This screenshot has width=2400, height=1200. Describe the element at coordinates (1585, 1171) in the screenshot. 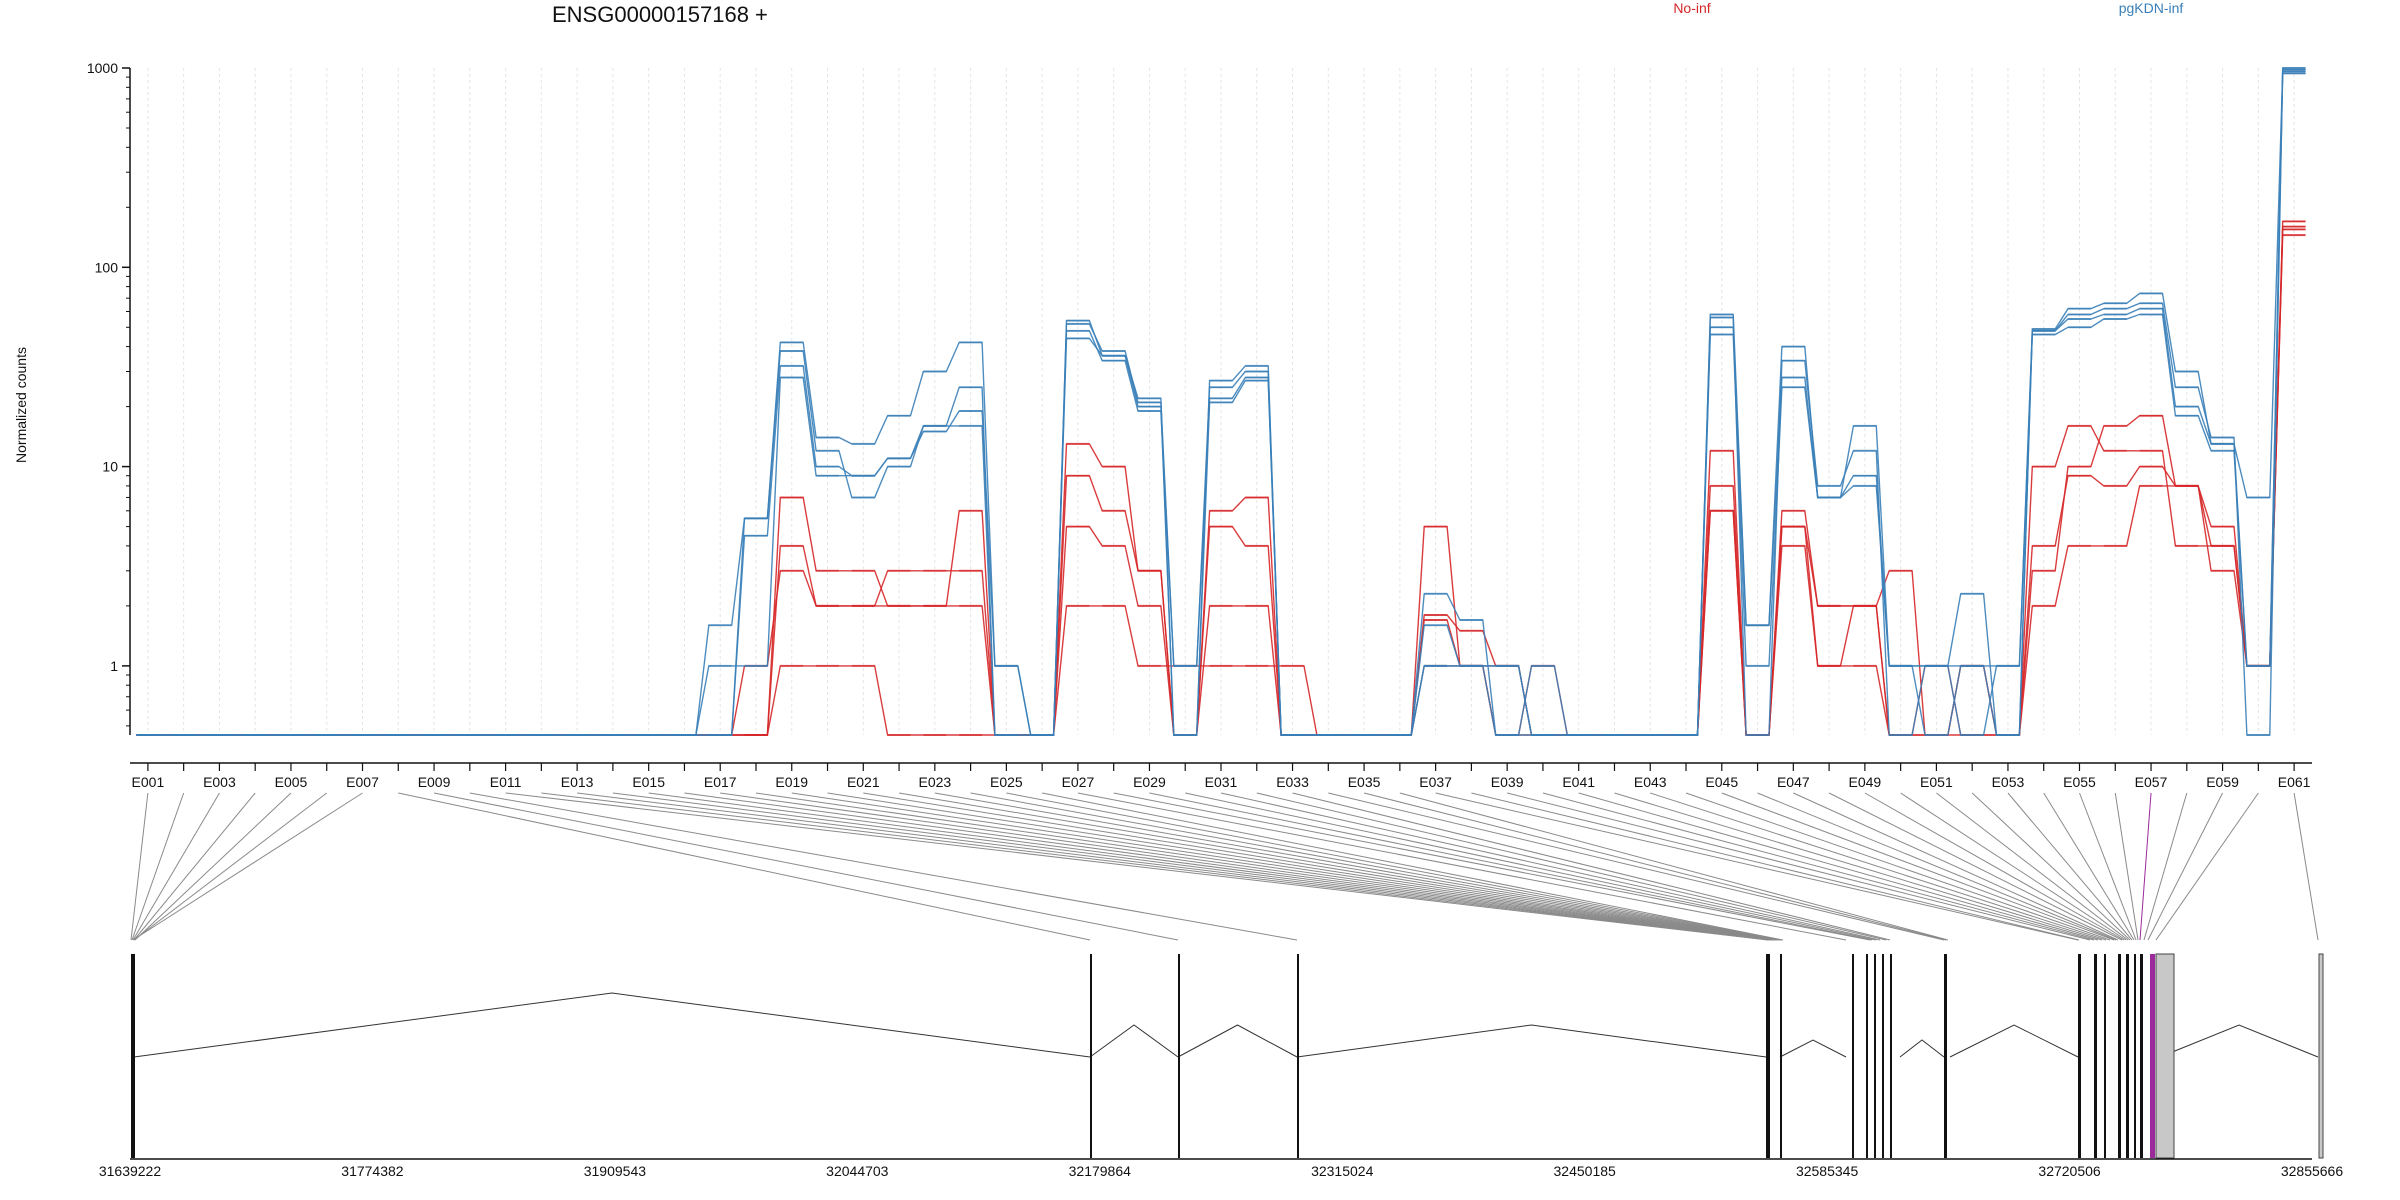

I see `genomic-tick-label: 32450185` at that location.